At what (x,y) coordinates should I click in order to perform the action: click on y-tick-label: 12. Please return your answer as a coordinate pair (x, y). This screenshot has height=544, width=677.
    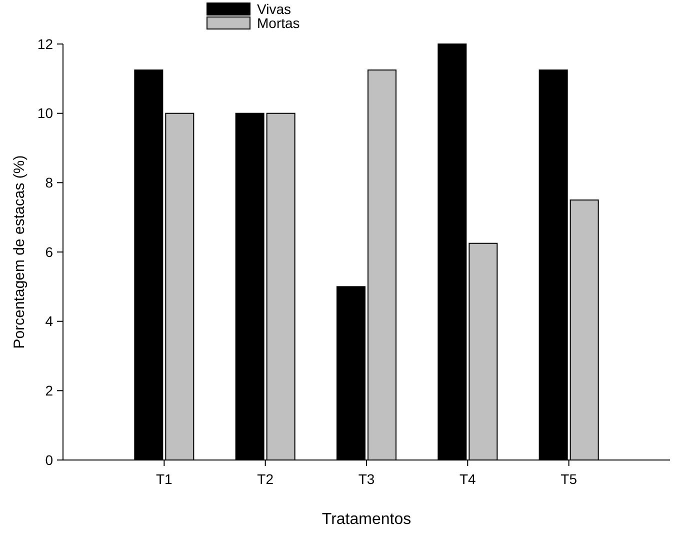
    Looking at the image, I should click on (45, 44).